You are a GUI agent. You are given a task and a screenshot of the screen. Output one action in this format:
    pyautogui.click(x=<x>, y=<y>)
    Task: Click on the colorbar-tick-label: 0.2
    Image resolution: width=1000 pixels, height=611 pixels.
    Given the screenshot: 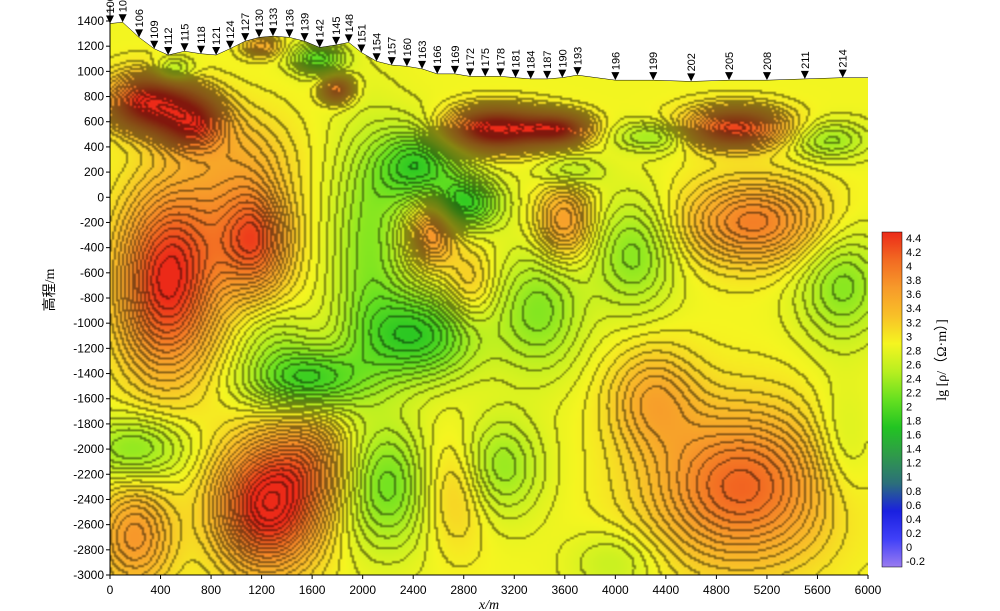 What is the action you would take?
    pyautogui.click(x=913, y=534)
    